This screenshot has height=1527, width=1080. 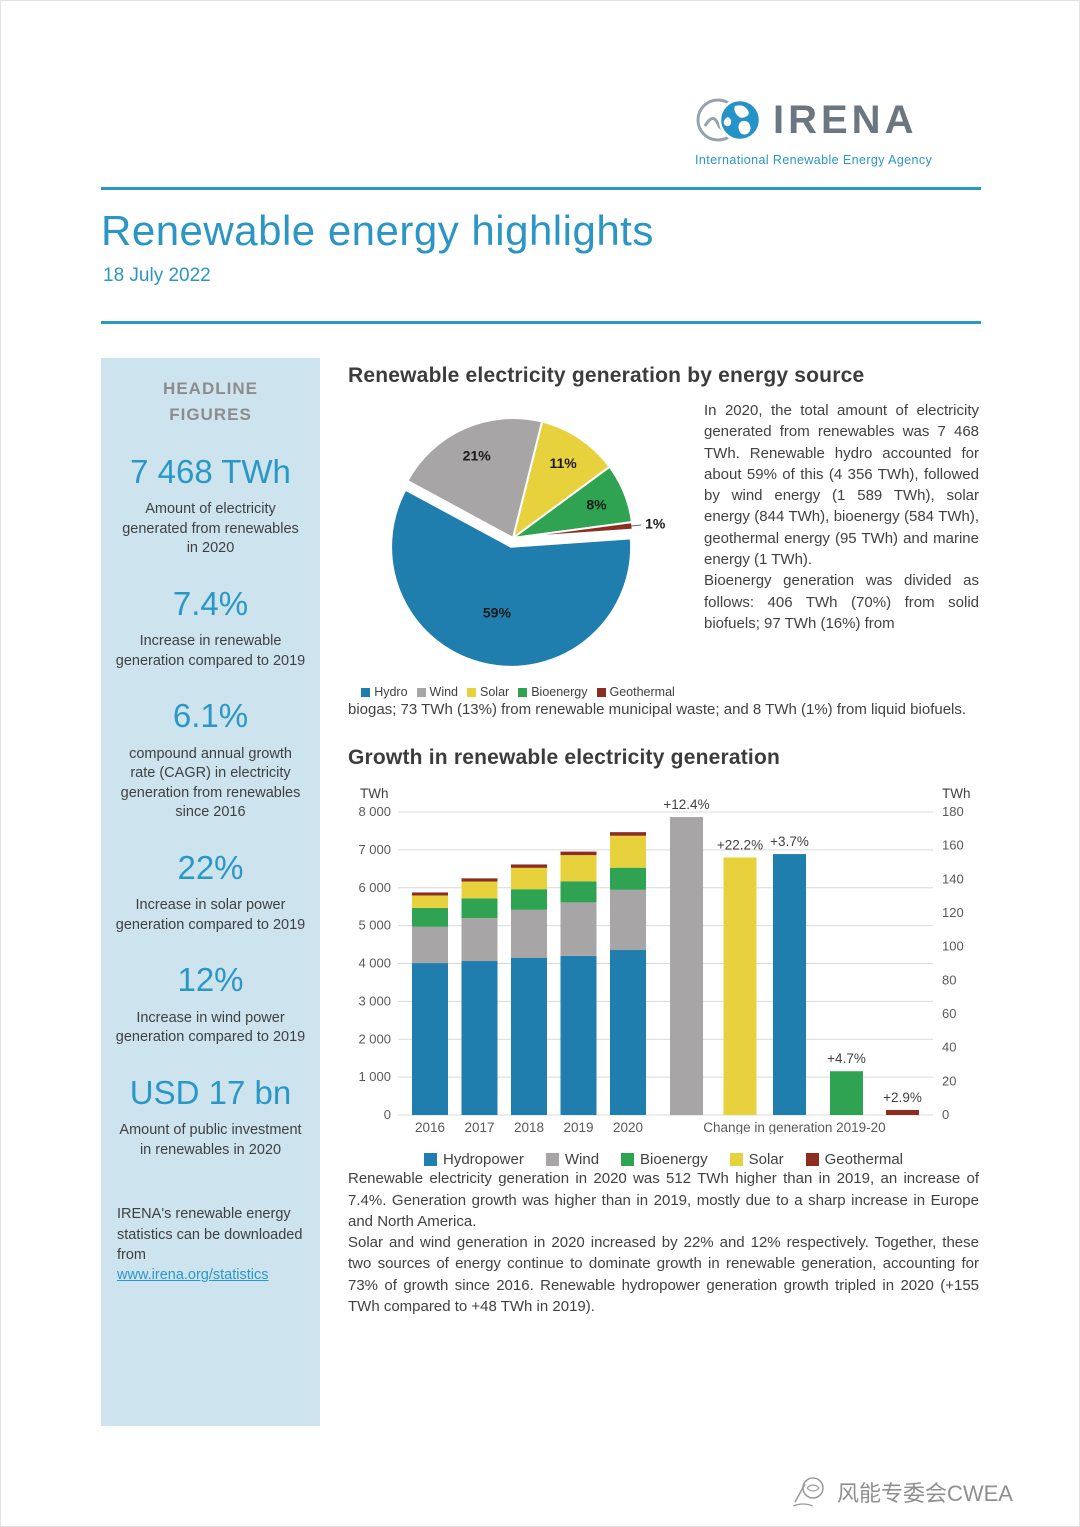 What do you see at coordinates (384, 692) in the screenshot?
I see `legend-item: Hydro` at bounding box center [384, 692].